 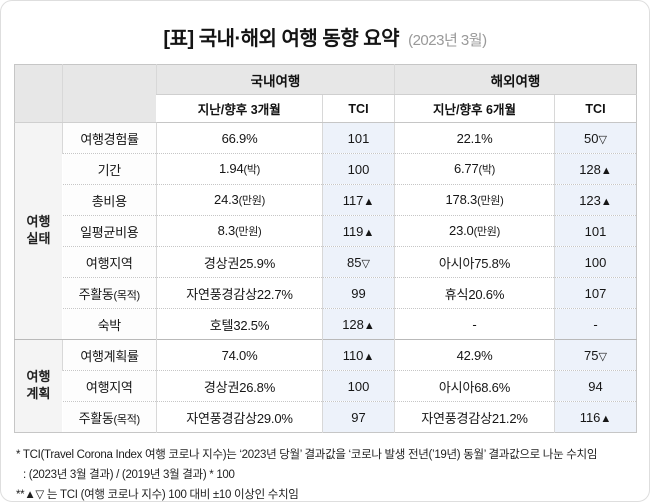 I want to click on row-label: 숙박, so click(x=109, y=325).